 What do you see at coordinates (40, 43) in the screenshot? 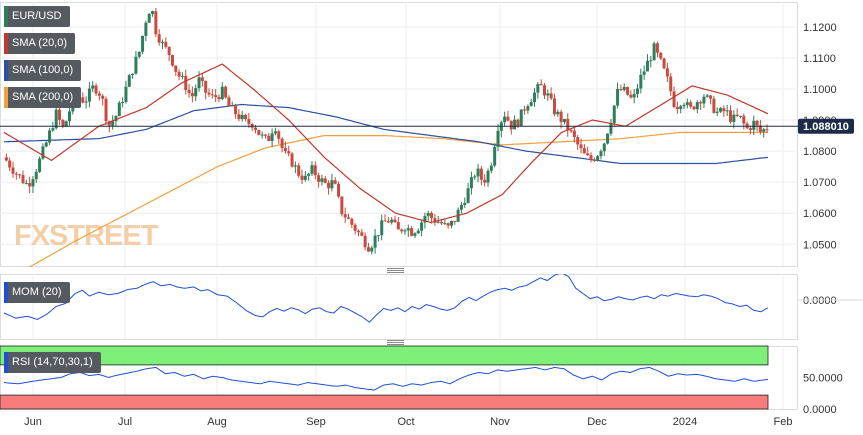
I see `legend-sma20: SMA (20,0)` at bounding box center [40, 43].